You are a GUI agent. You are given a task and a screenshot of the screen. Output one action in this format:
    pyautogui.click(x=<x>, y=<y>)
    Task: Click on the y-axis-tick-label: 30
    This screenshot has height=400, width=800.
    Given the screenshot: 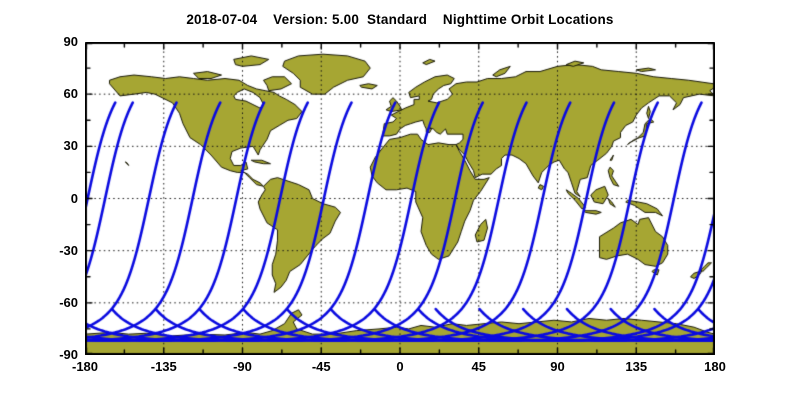 What is the action you would take?
    pyautogui.click(x=70, y=146)
    